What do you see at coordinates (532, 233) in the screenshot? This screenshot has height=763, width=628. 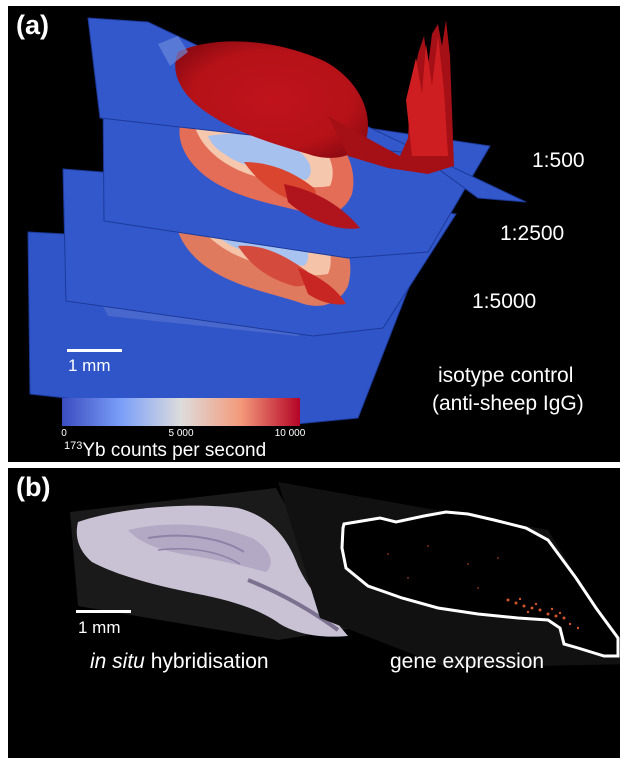 I see `dilution-label-2: 1:2500` at bounding box center [532, 233].